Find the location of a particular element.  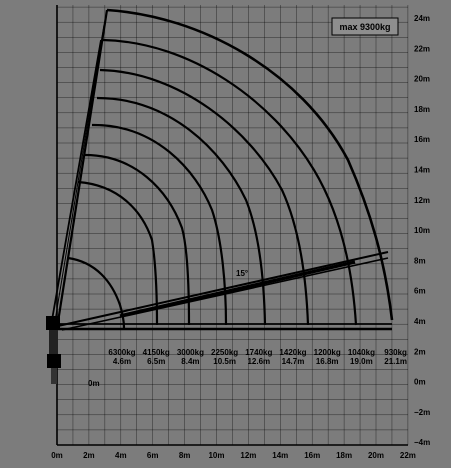

y-tick-label: 14m is located at coordinates (422, 170).